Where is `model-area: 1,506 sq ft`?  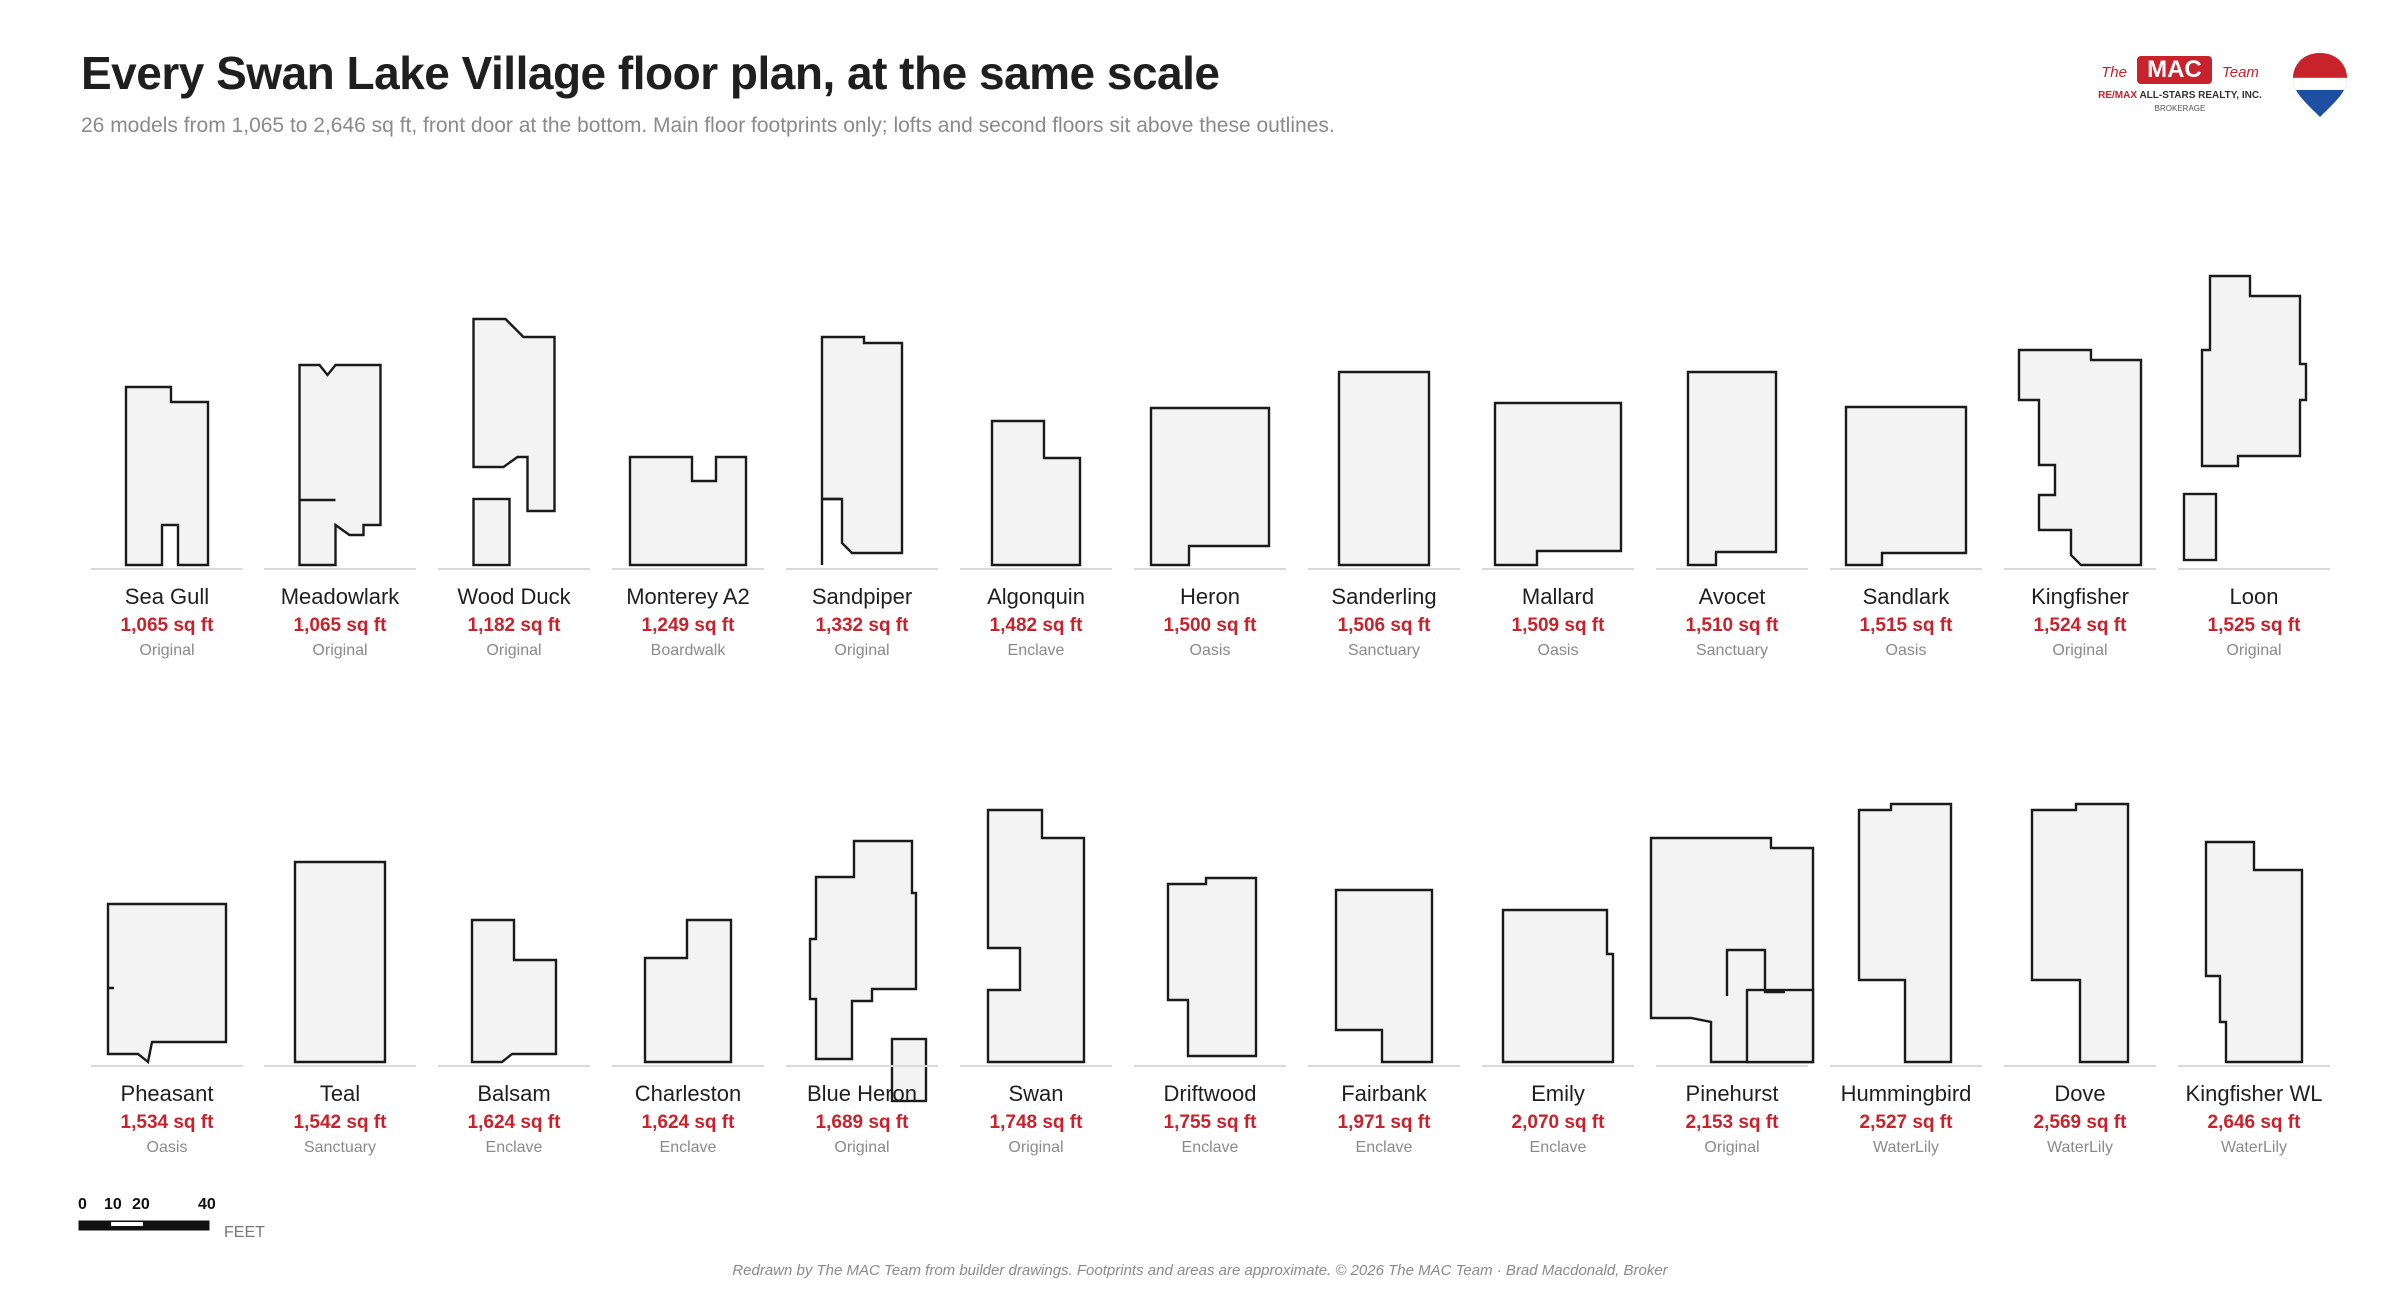 model-area: 1,506 sq ft is located at coordinates (1385, 625).